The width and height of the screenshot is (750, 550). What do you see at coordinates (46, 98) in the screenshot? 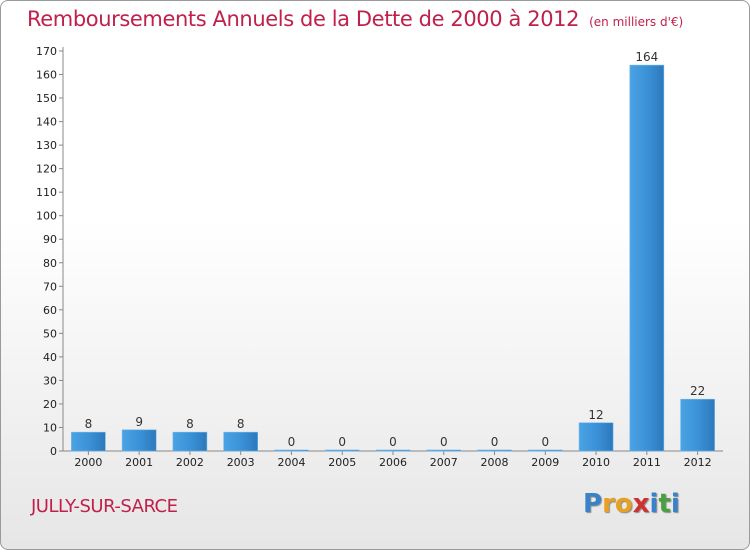
I see `y-tick-label: 150` at bounding box center [46, 98].